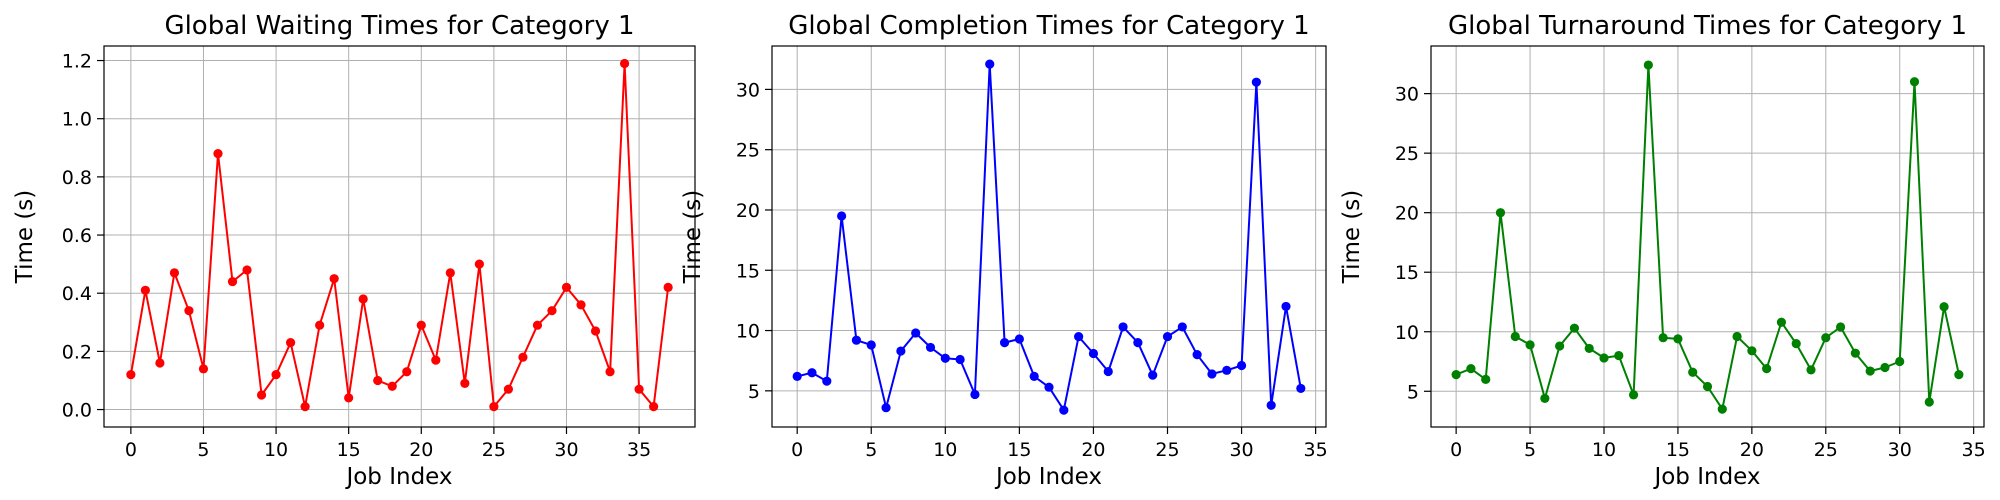 The image size is (2000, 500). What do you see at coordinates (754, 392) in the screenshot?
I see `y-tick-label: 5` at bounding box center [754, 392].